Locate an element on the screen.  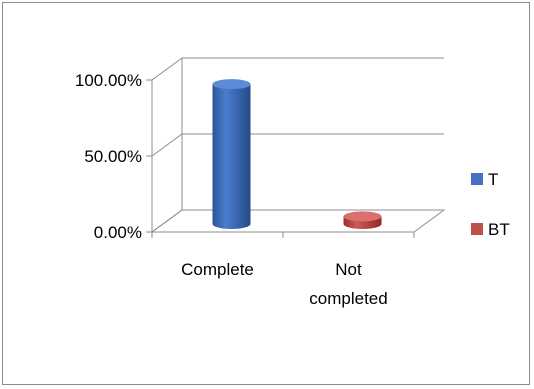
bars is located at coordinates (297, 154).